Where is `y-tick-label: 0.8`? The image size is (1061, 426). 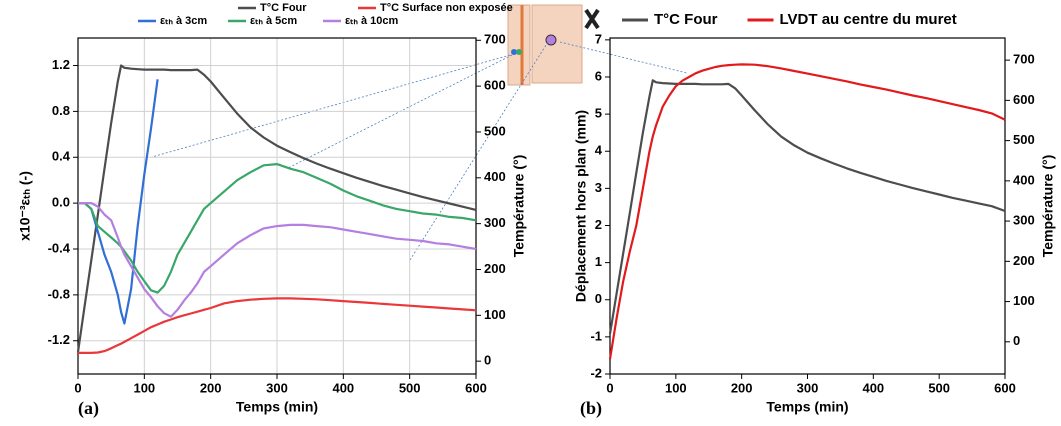
y-tick-label: 0.8 is located at coordinates (61, 110).